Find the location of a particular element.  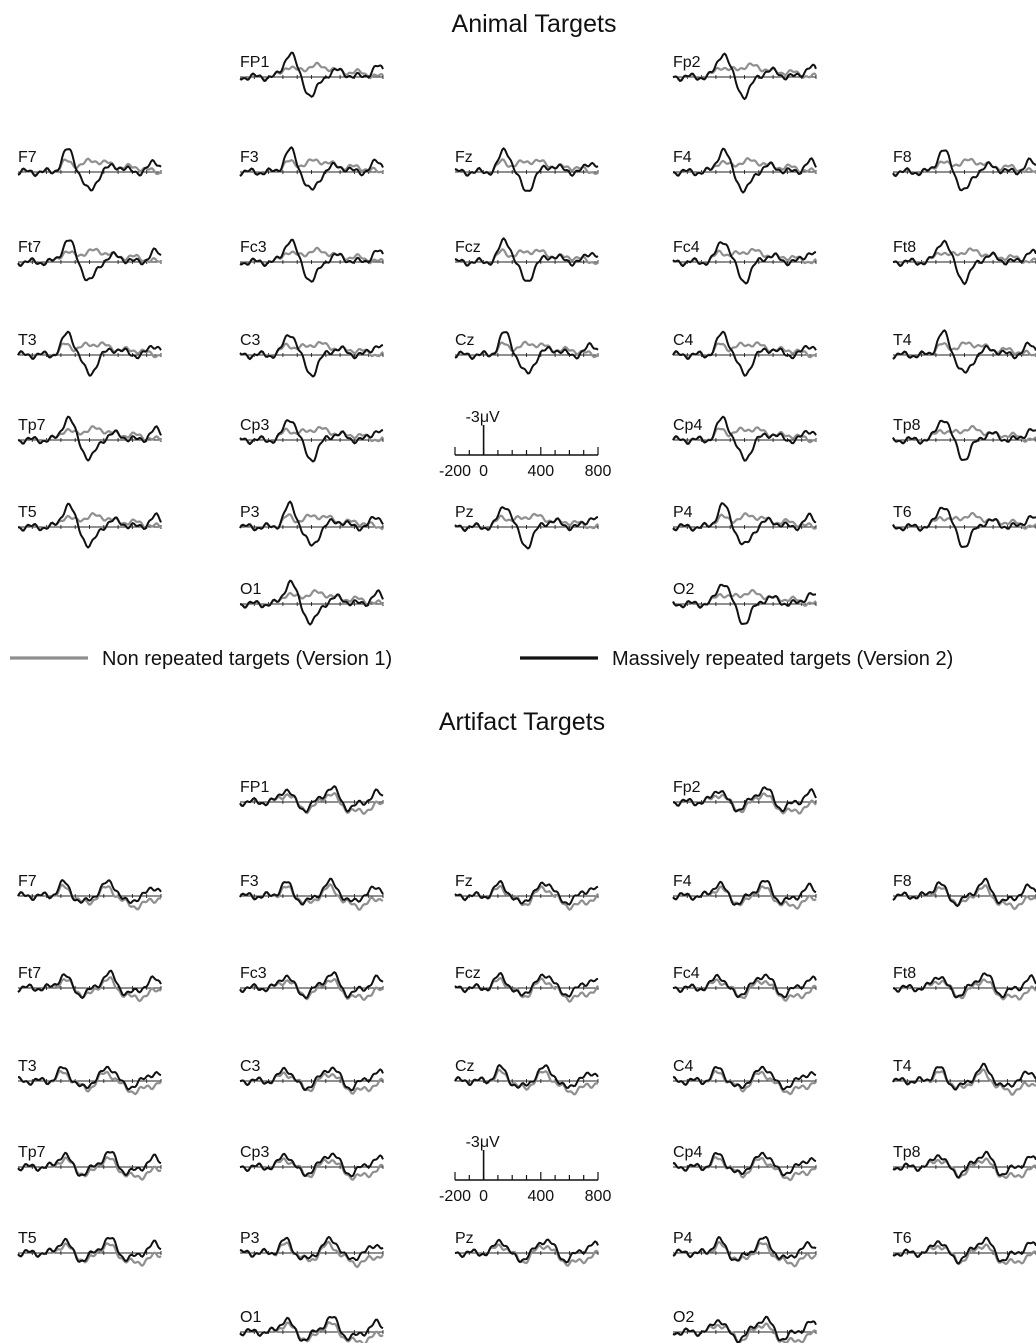

scale-tick-label: -200 is located at coordinates (455, 1196).